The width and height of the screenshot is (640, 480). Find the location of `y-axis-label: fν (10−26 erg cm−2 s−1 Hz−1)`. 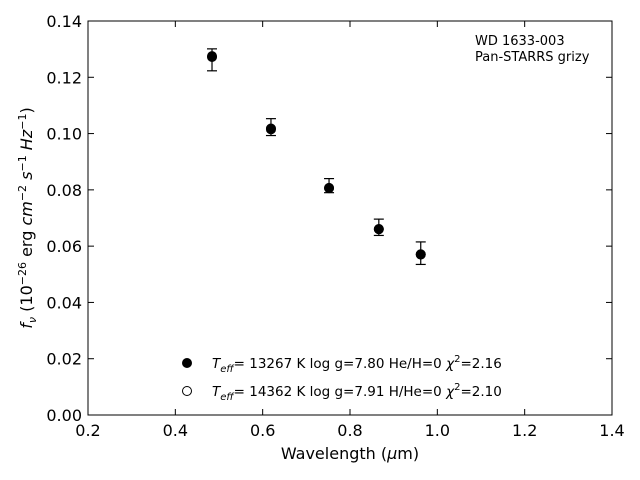

y-axis-label: fν (10−26 erg cm−2 s−1 Hz−1) is located at coordinates (27, 217).